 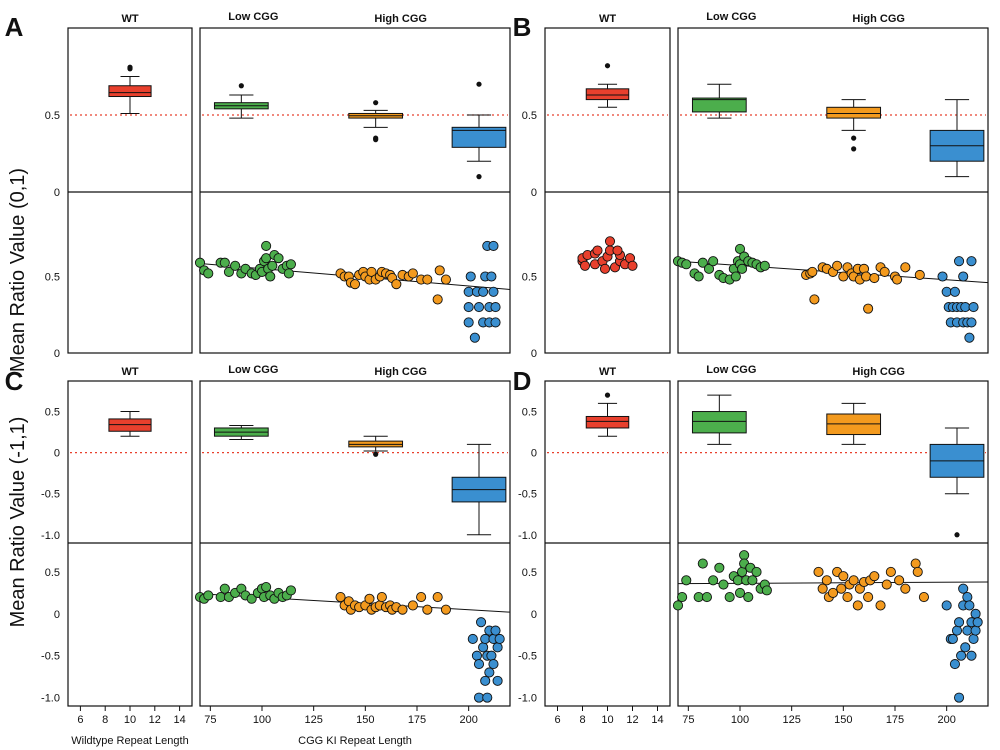 What do you see at coordinates (355, 741) in the screenshot?
I see `x-axis-label-cgg: CGG KI Repeat Length` at bounding box center [355, 741].